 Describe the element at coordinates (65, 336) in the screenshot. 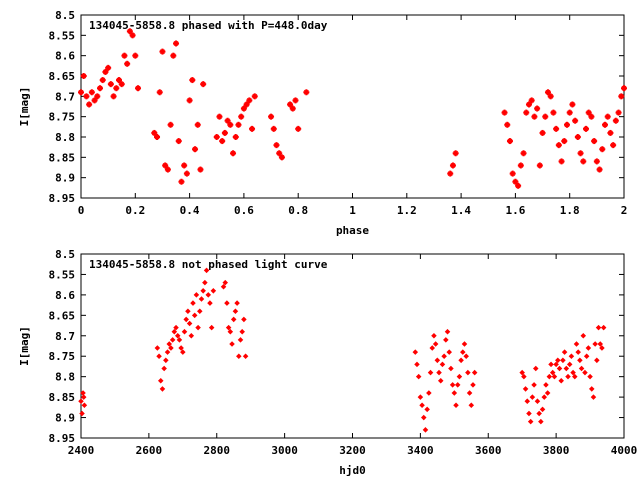

I see `y-tick-label: 8.7` at that location.